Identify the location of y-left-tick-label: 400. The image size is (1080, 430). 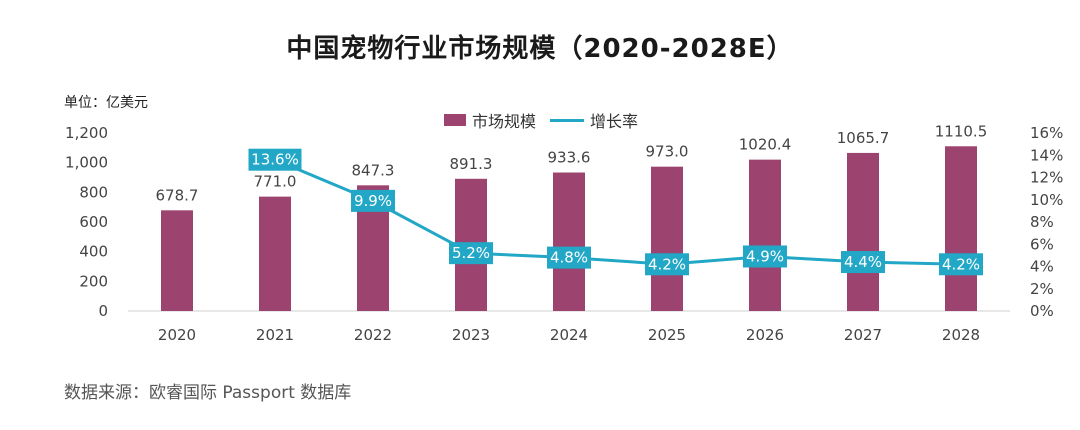
(93, 252).